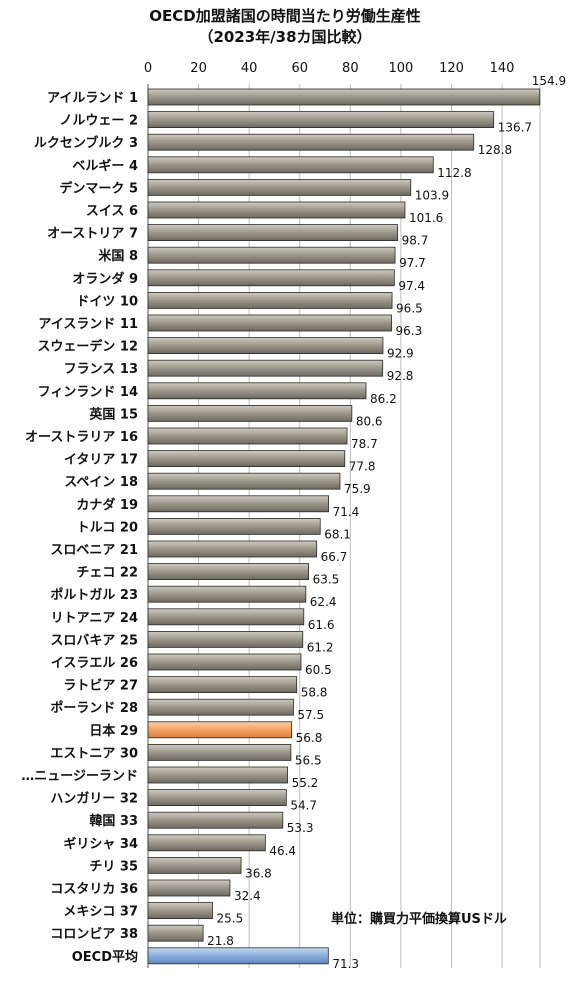  I want to click on value-label: 71.3, so click(345, 964).